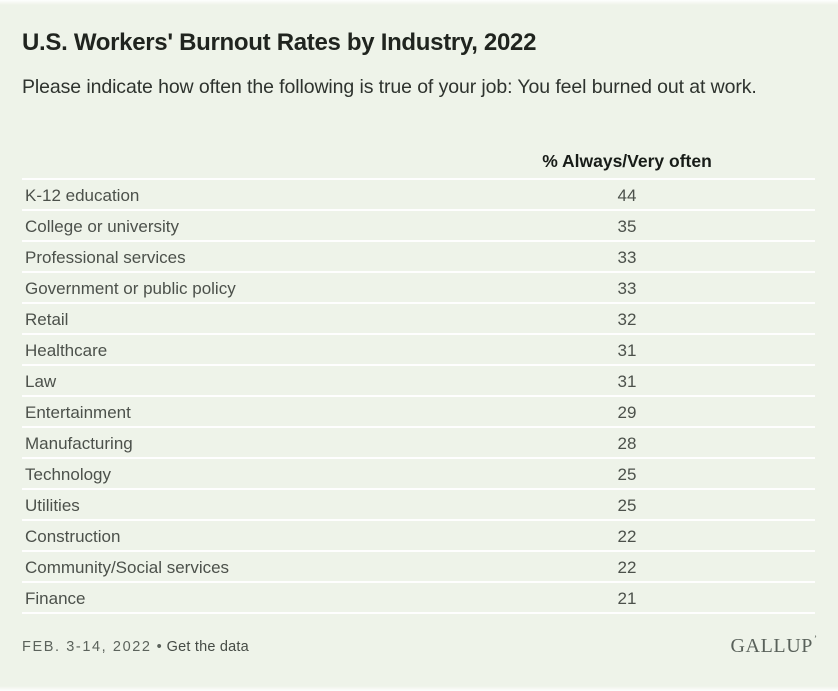 Image resolution: width=838 pixels, height=691 pixels. I want to click on row-label: Law, so click(41, 381).